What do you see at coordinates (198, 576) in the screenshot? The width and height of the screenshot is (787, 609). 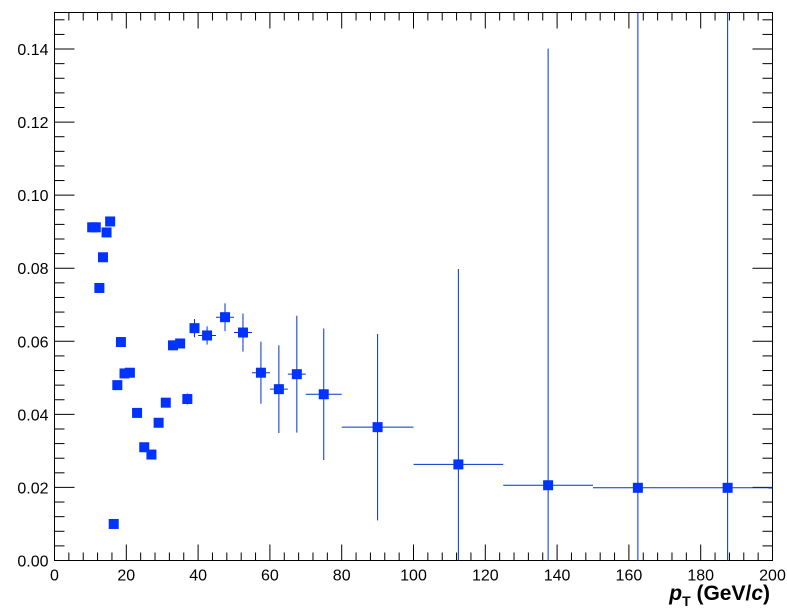 I see `x-tick-label: 40` at bounding box center [198, 576].